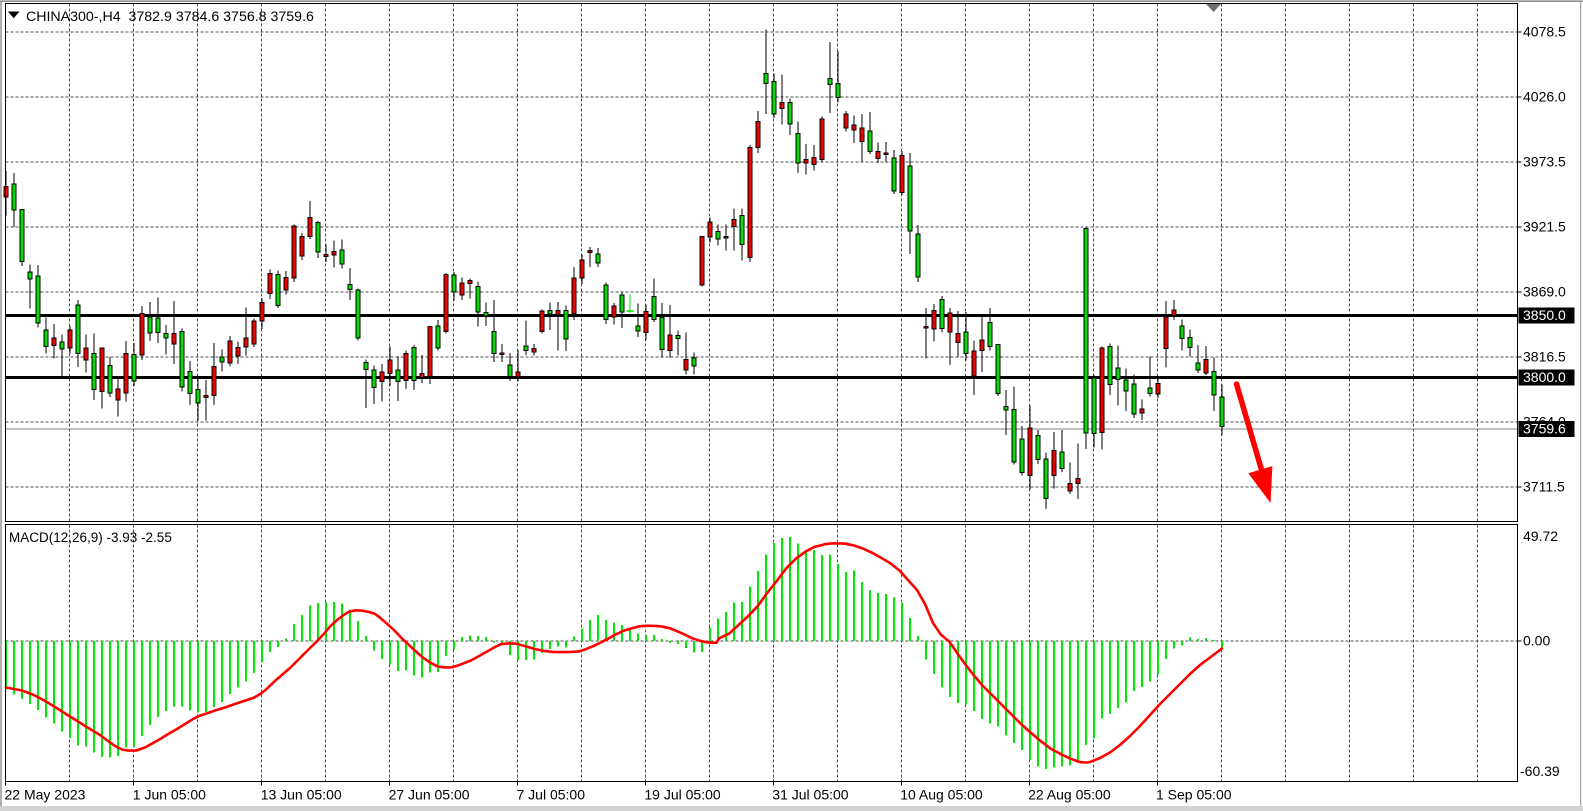  What do you see at coordinates (810, 795) in the screenshot?
I see `svg-text: 31 Jul 05:00` at bounding box center [810, 795].